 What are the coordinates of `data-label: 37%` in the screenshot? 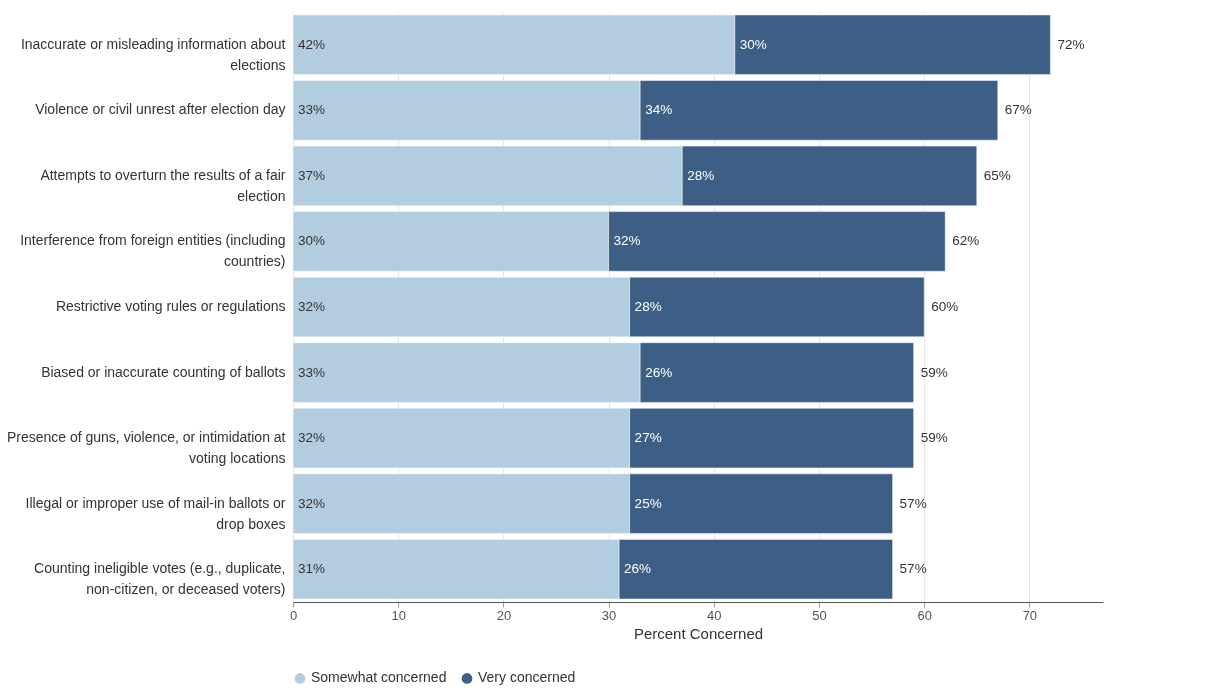 It's located at (312, 175).